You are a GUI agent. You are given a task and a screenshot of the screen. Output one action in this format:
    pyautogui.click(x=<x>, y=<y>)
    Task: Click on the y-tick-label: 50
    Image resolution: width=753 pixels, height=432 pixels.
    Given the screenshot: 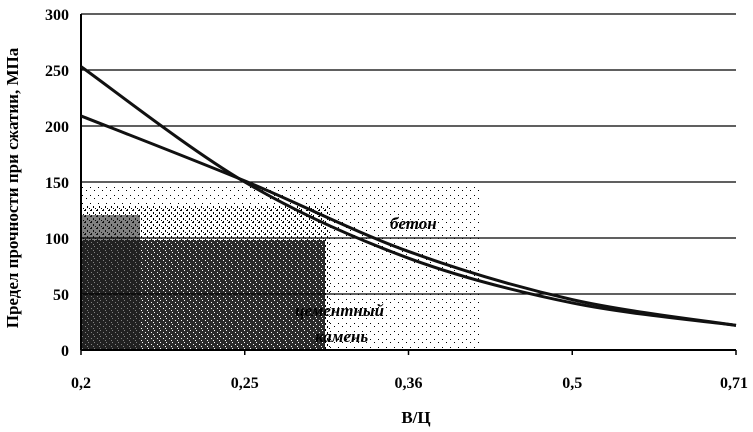 What is the action you would take?
    pyautogui.click(x=61, y=295)
    